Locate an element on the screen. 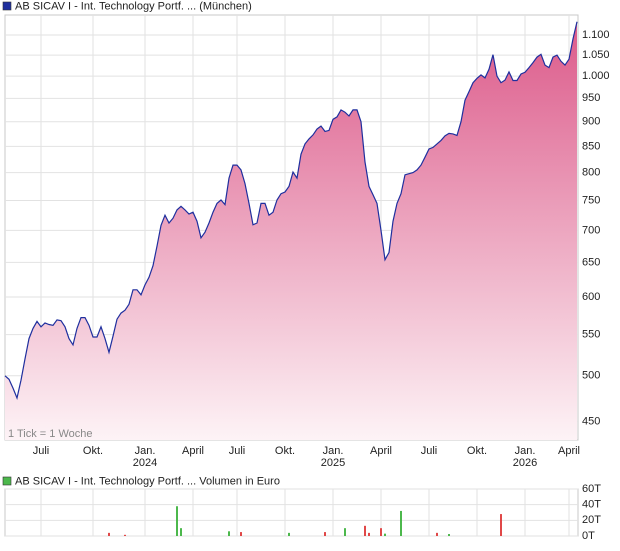 The height and width of the screenshot is (551, 620). y-tick-label: 0T is located at coordinates (588, 536).